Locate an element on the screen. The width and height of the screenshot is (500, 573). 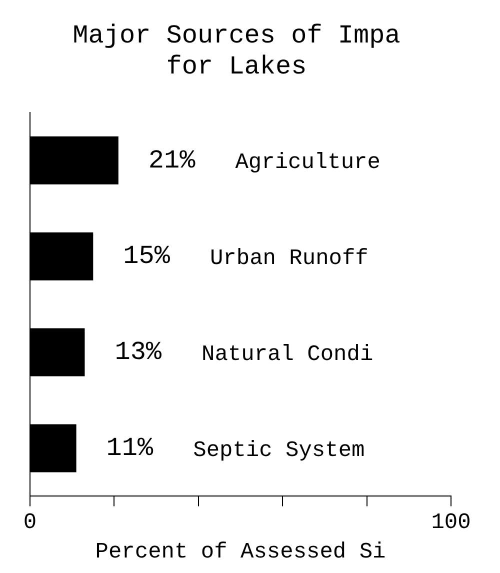
chart-title: Major Sources of Impa for Lakes is located at coordinates (236, 51).